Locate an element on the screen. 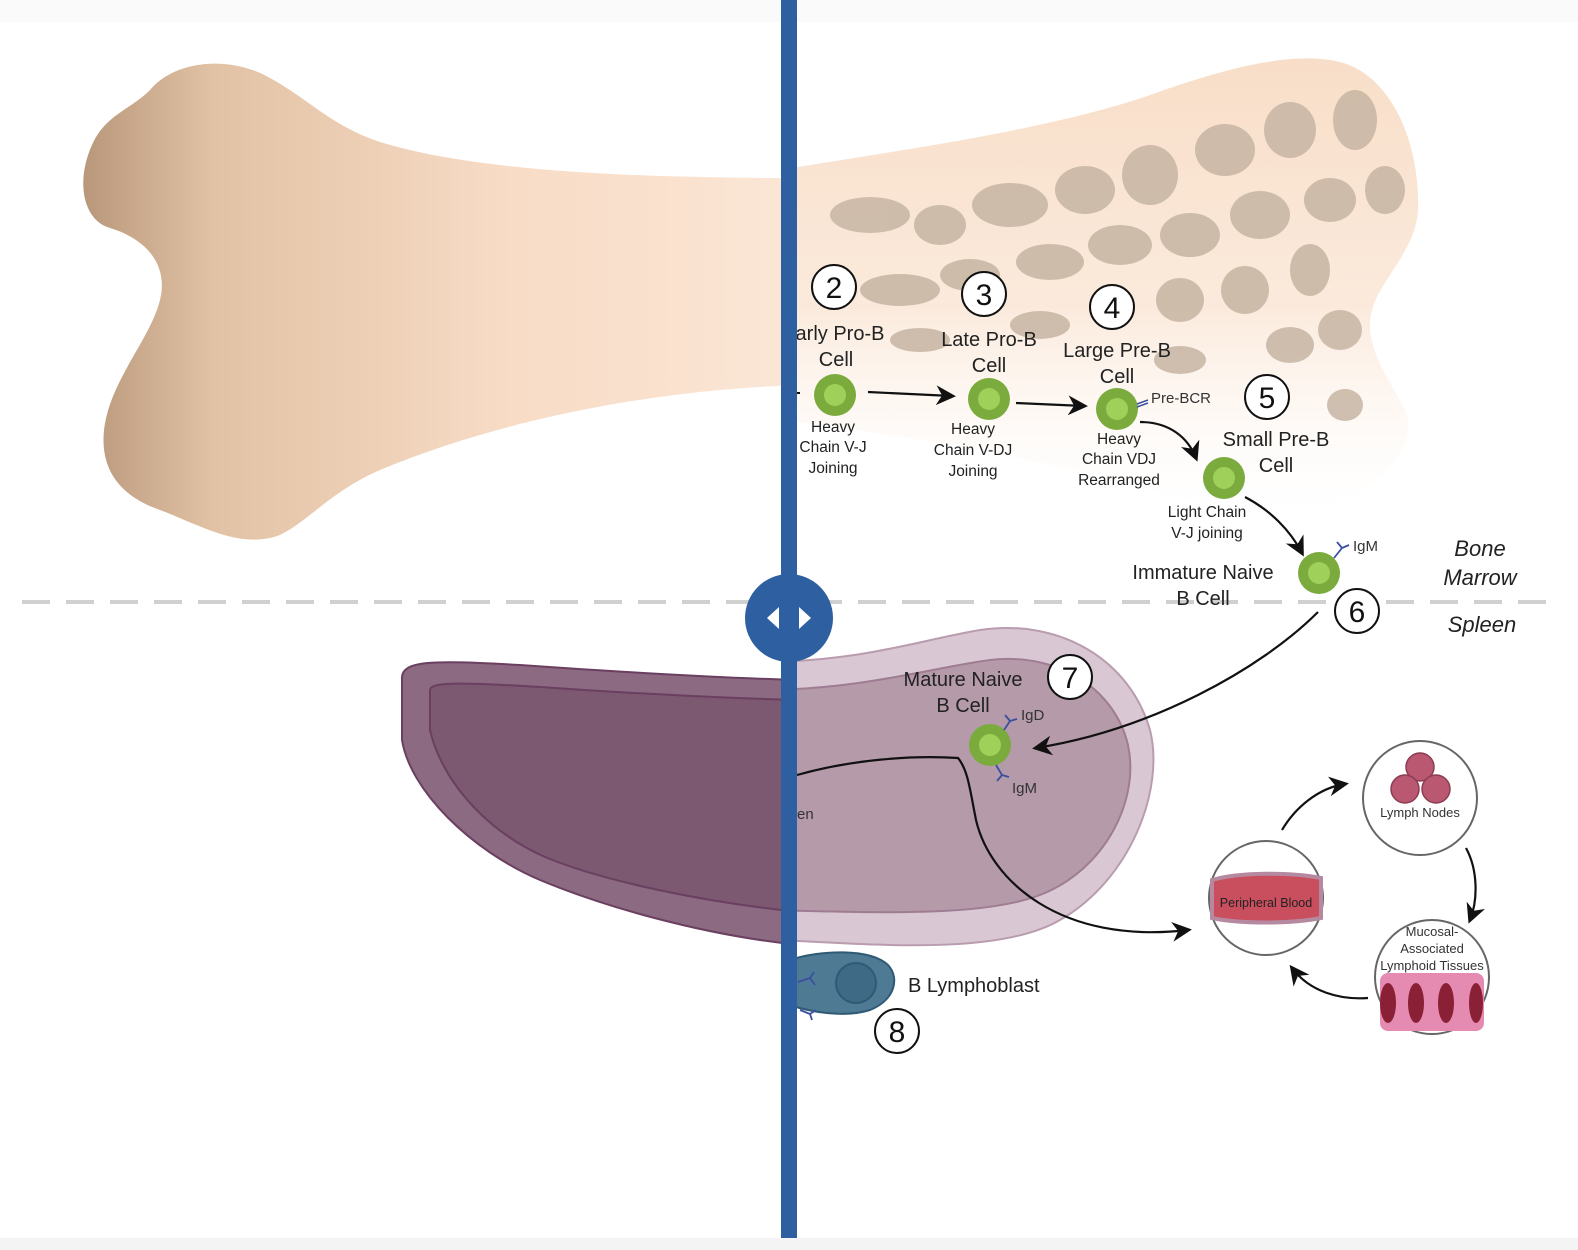  large-pre-b-desc-3: Rearranged is located at coordinates (1119, 480).